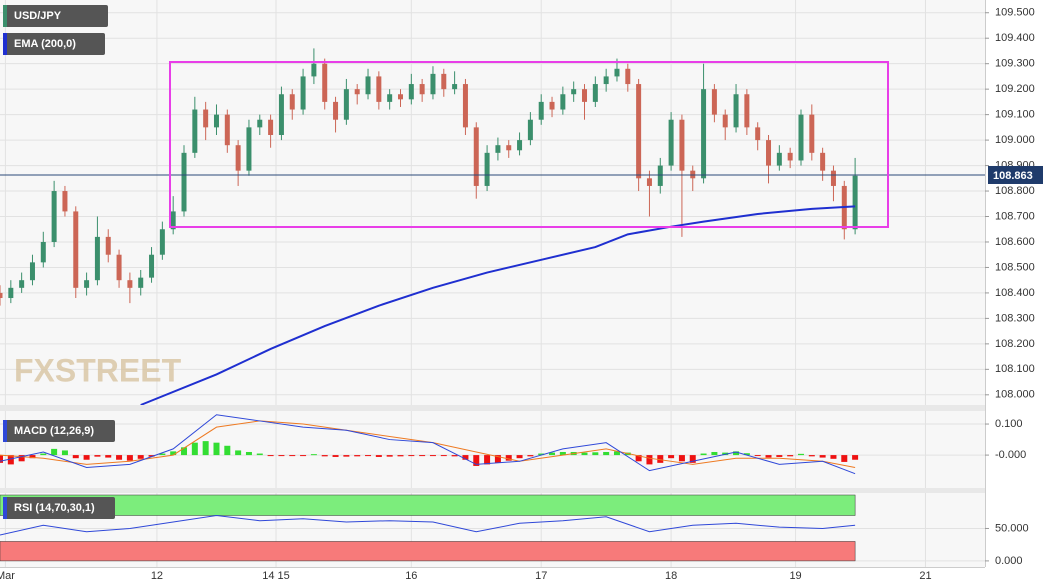  I want to click on y-tick-label: -0.000, so click(1010, 455).